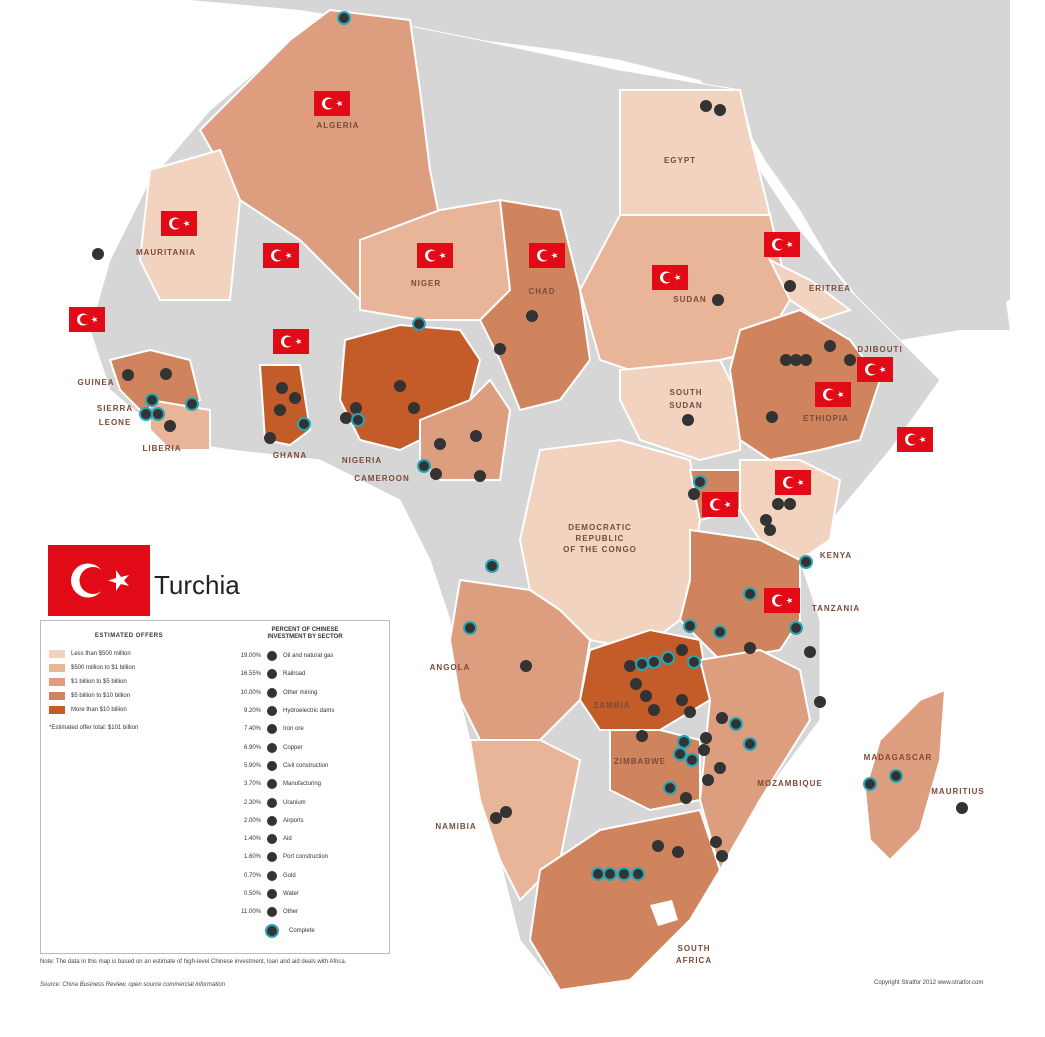 This screenshot has height=1037, width=1045. What do you see at coordinates (129, 710) in the screenshot?
I see `offer-legend-row: More than $10 billion` at bounding box center [129, 710].